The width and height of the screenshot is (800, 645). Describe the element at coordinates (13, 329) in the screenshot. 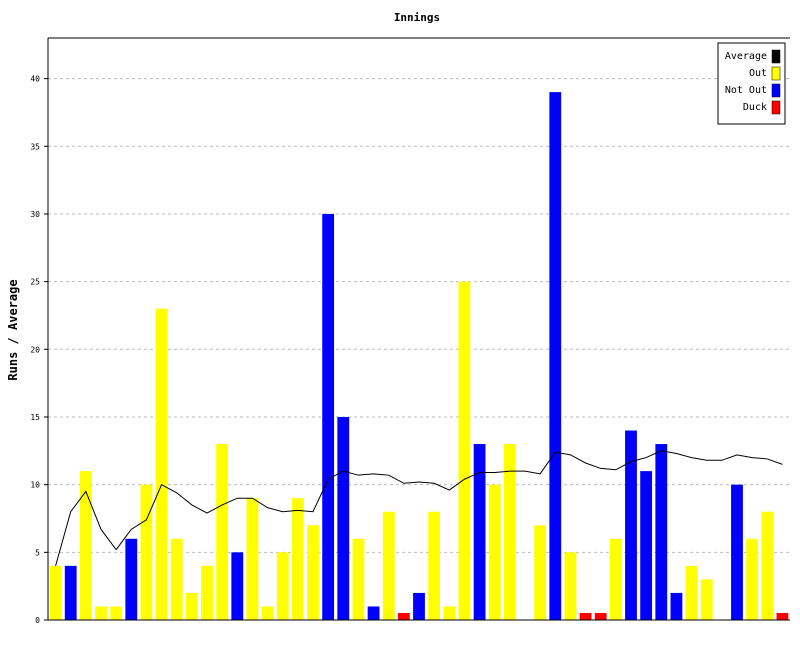

I see `y-axis-label: Runs / Average` at that location.